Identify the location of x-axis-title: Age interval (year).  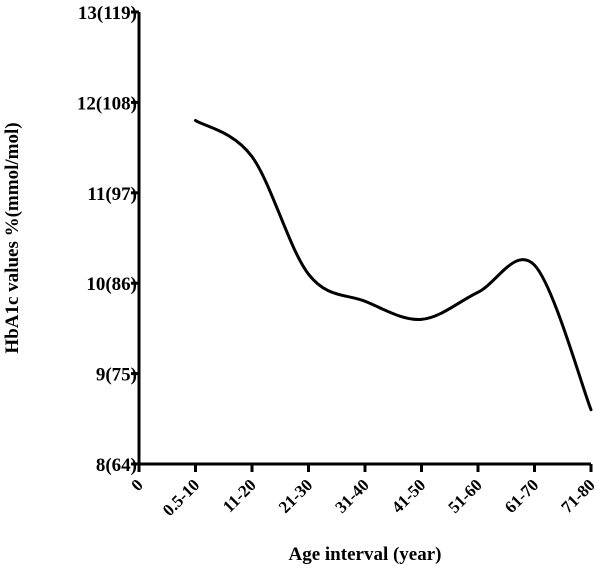
(365, 554).